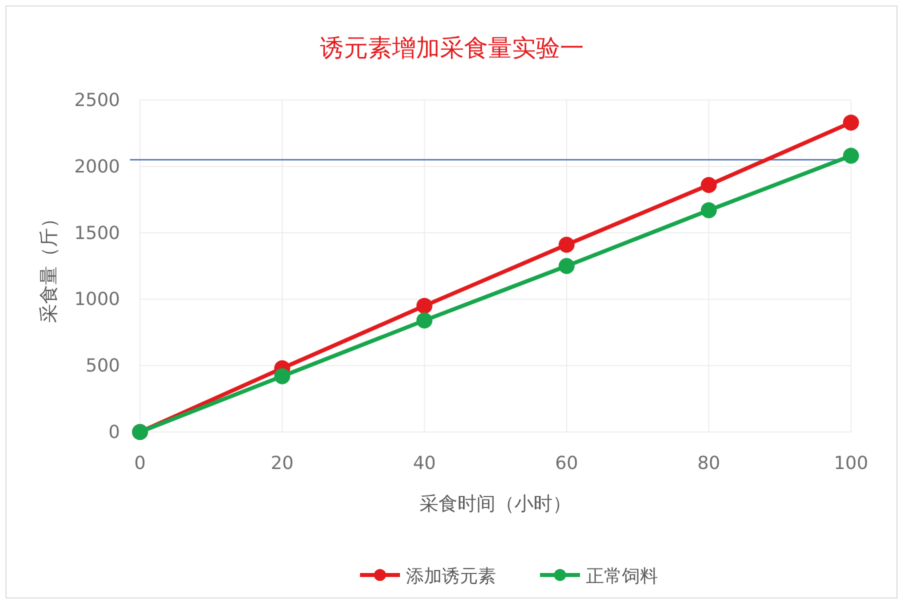 The image size is (903, 604). Describe the element at coordinates (97, 233) in the screenshot. I see `y-tick-label: 1500` at that location.